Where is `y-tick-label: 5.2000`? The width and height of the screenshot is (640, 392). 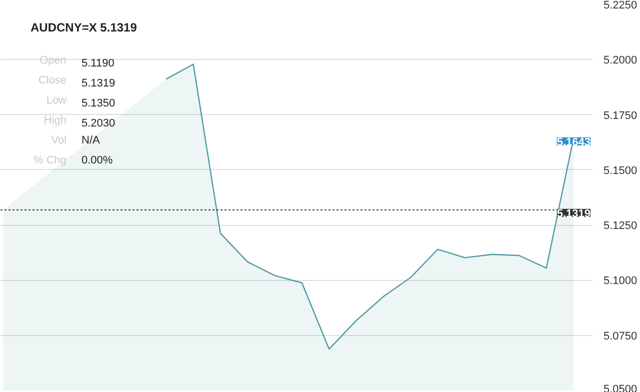 y-tick-label: 5.2000 is located at coordinates (621, 60).